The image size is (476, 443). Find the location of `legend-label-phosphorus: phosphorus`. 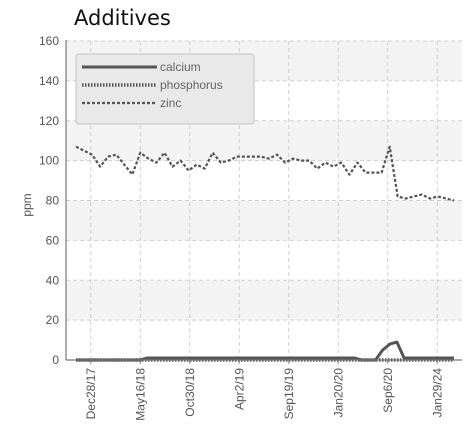

legend-label-phosphorus: phosphorus is located at coordinates (191, 85).